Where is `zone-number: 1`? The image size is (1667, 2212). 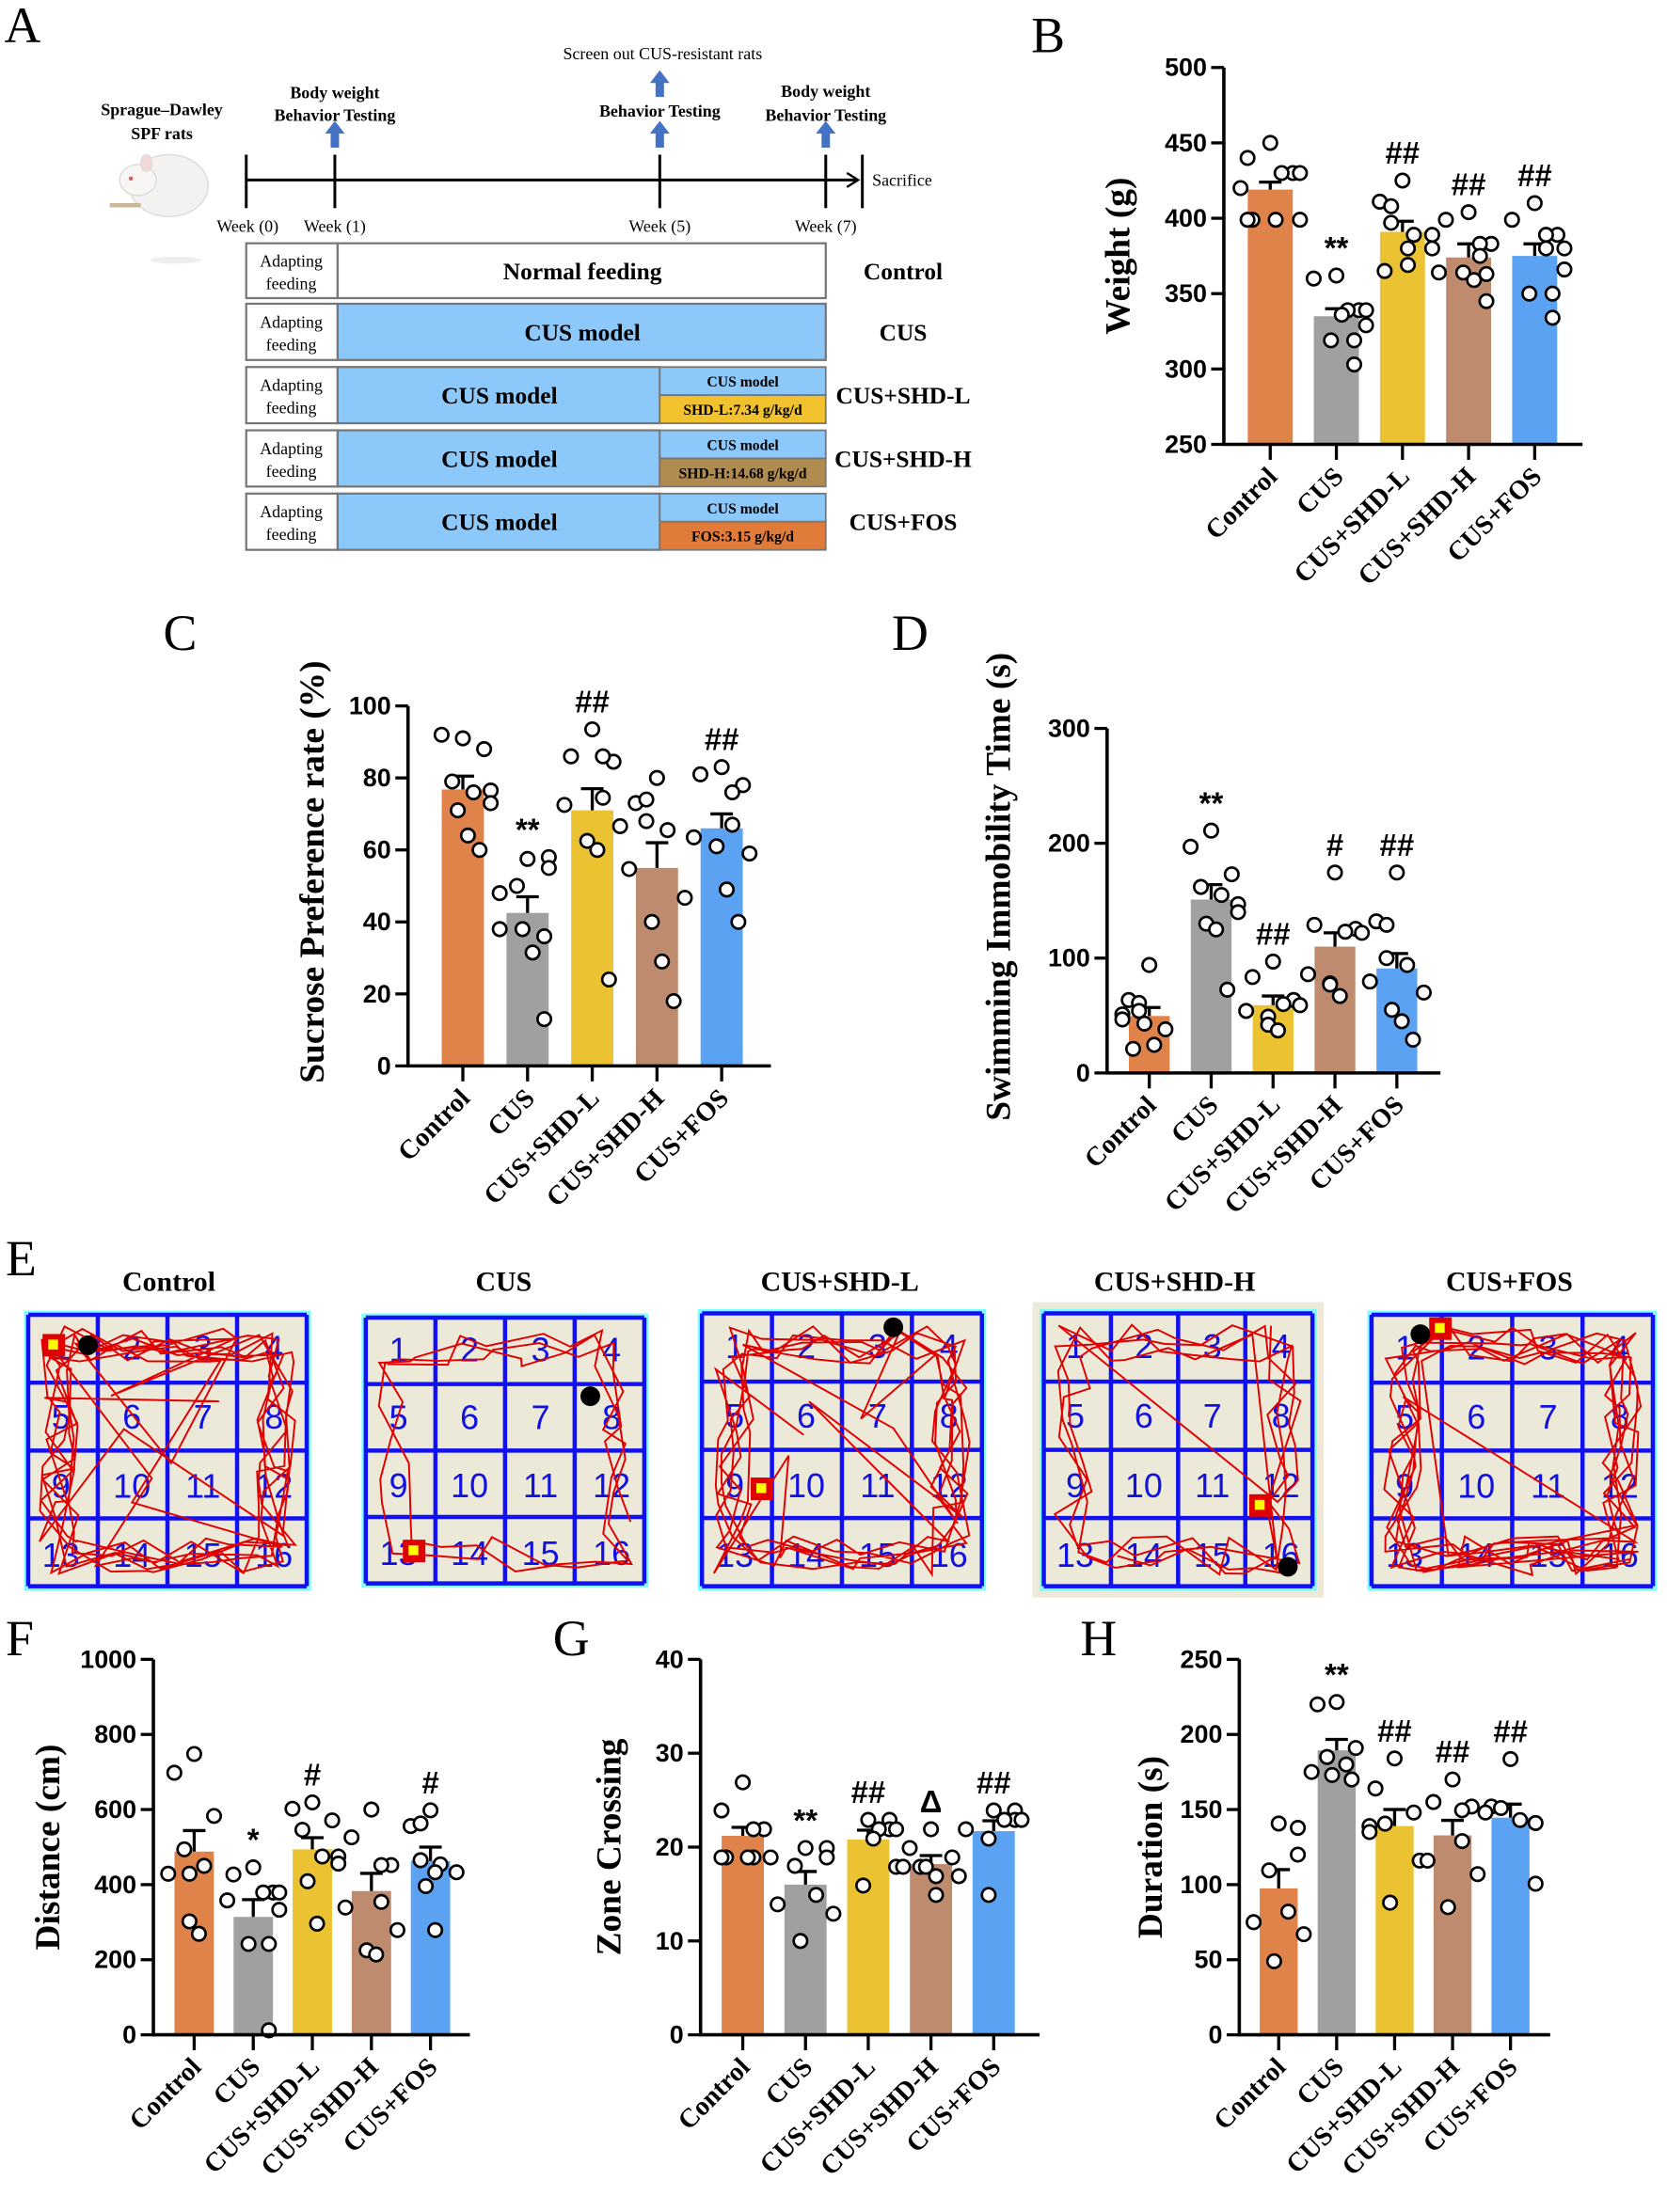
zone-number: 1 is located at coordinates (399, 1350).